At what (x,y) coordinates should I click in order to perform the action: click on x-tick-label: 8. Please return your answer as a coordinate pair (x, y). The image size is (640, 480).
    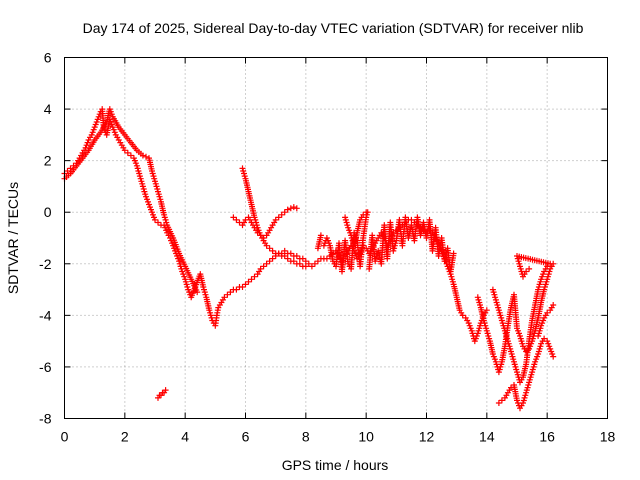
    Looking at the image, I should click on (306, 437).